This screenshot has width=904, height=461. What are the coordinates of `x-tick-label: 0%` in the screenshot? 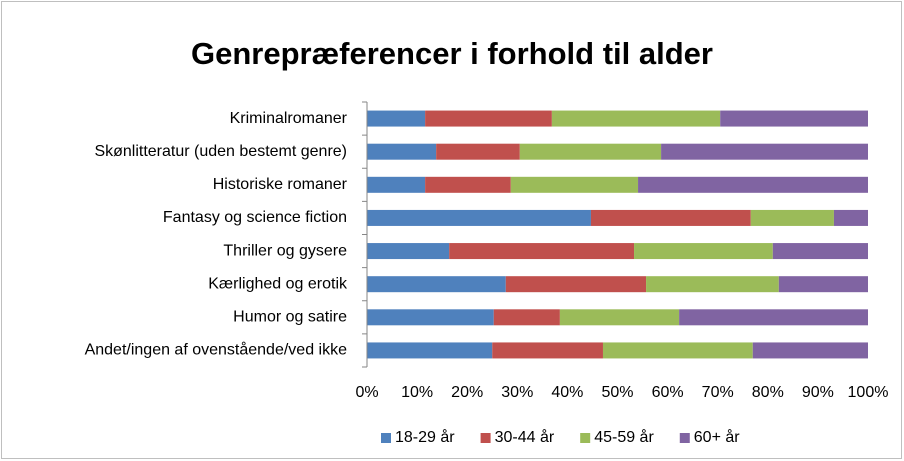 It's located at (366, 392).